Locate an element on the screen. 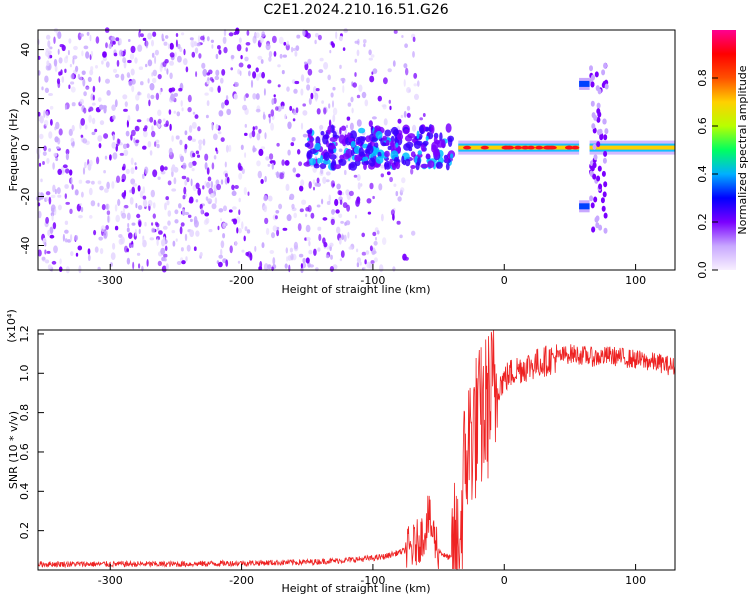  y-tick-label: 40 is located at coordinates (25, 50).